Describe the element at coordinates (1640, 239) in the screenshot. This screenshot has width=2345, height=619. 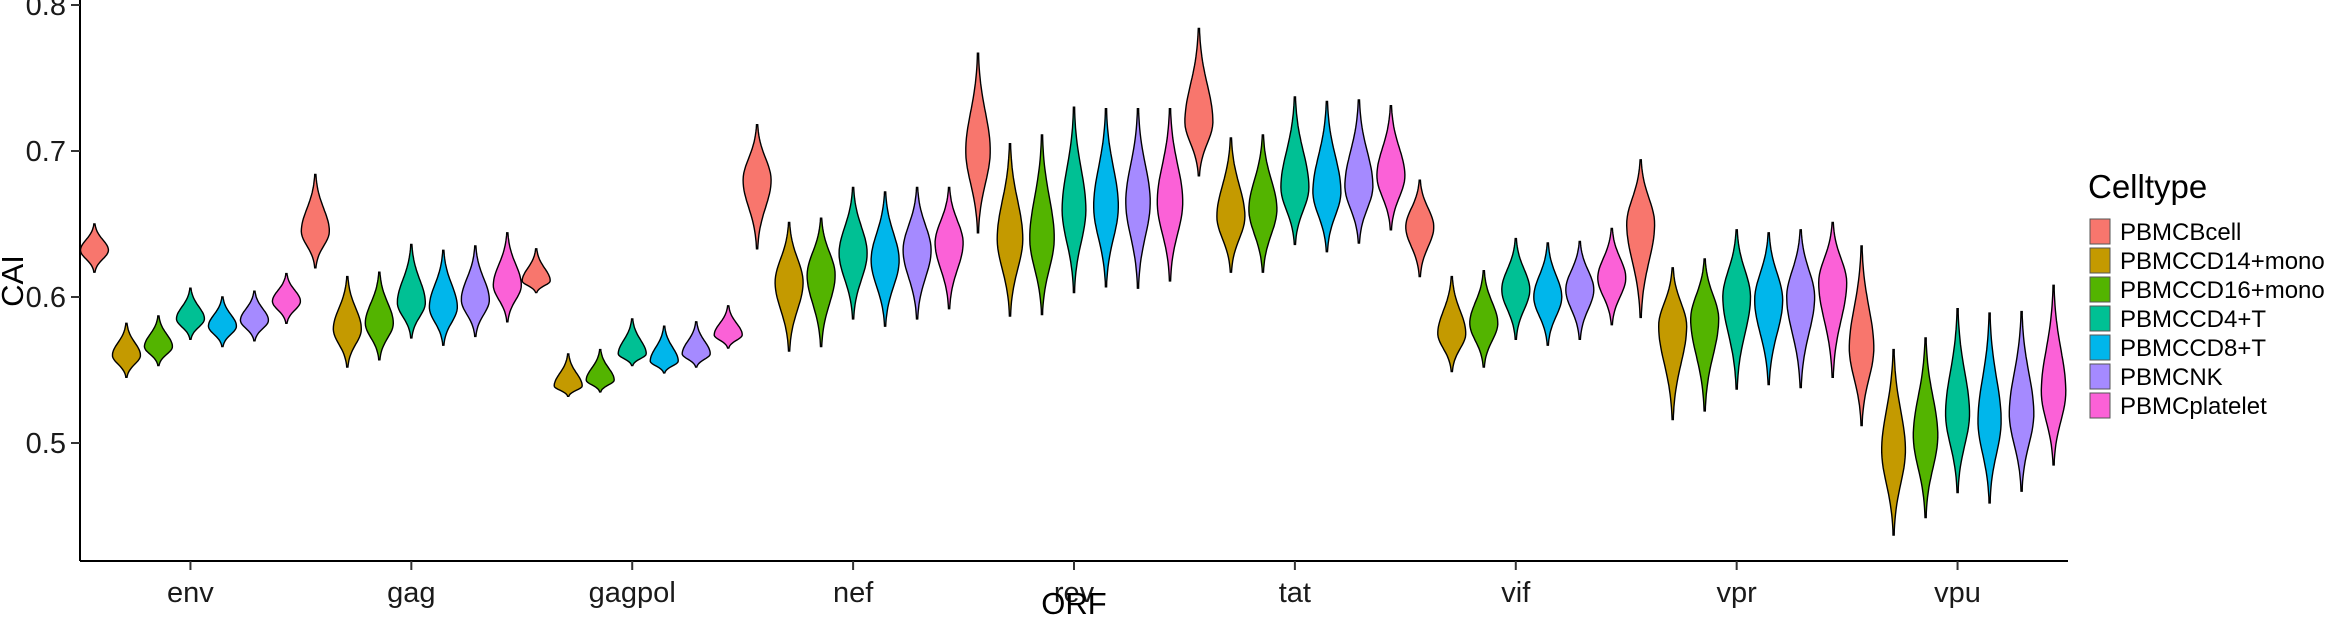
I see `violin-vpr-PBMCBcell` at that location.